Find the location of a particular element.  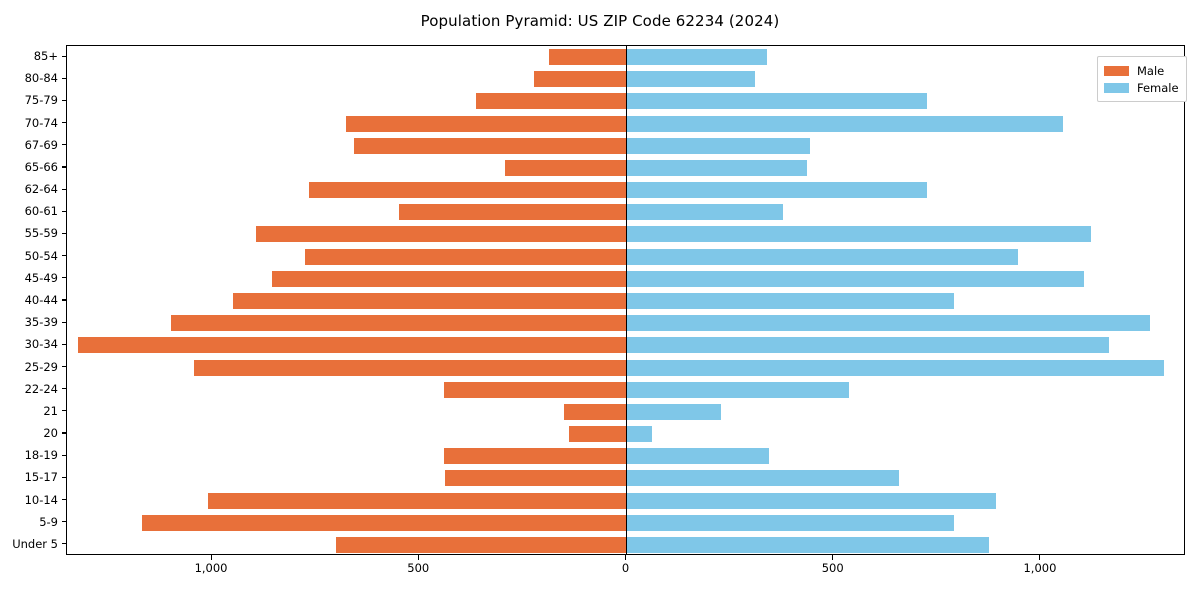

x-tick-label: 500 is located at coordinates (418, 568).